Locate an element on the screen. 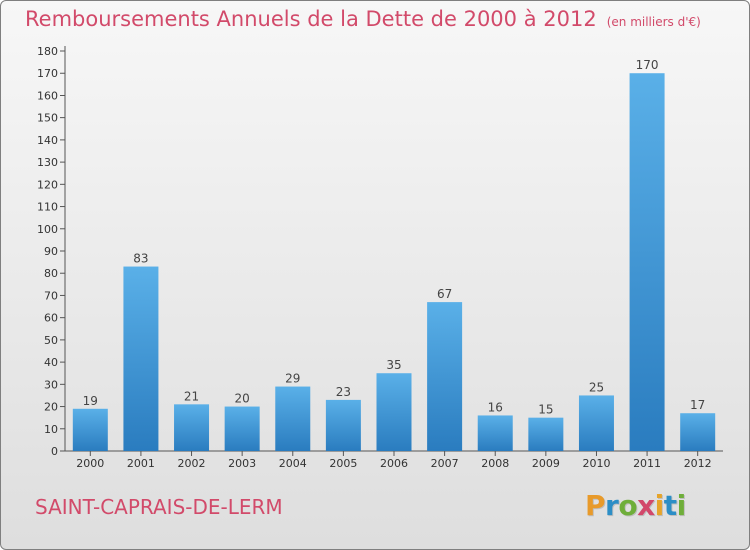 This screenshot has height=550, width=750. x-tick-label: 2000 is located at coordinates (90, 463).